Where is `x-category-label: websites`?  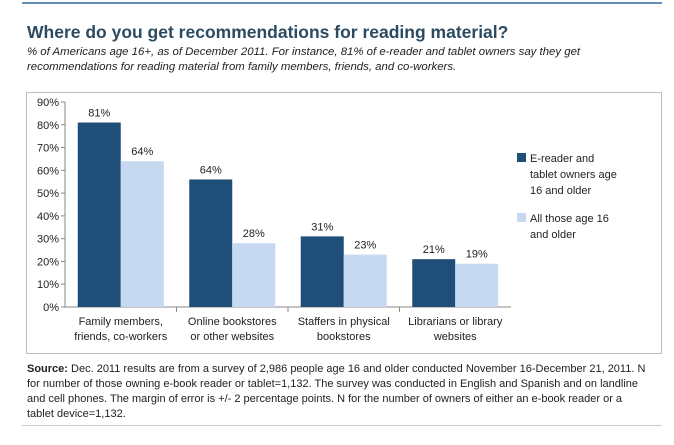
x-category-label: websites is located at coordinates (455, 337).